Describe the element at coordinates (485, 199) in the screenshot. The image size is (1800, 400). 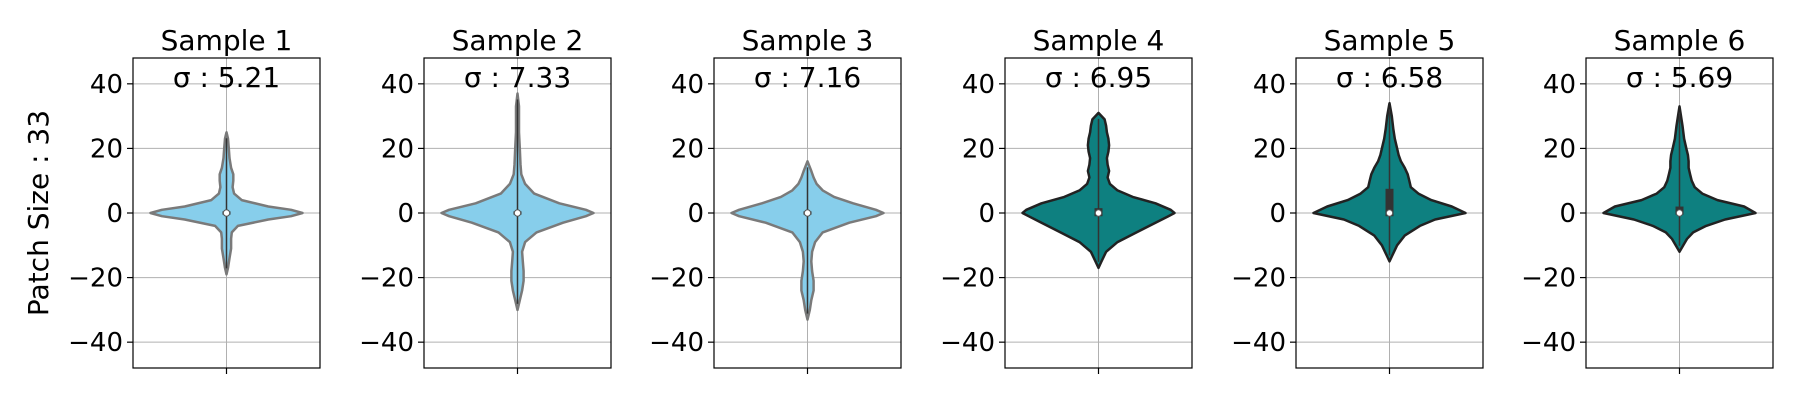
I see `violin-panel-2: −40 −20 0 20 40 Sample 2 σ : 7.33` at that location.